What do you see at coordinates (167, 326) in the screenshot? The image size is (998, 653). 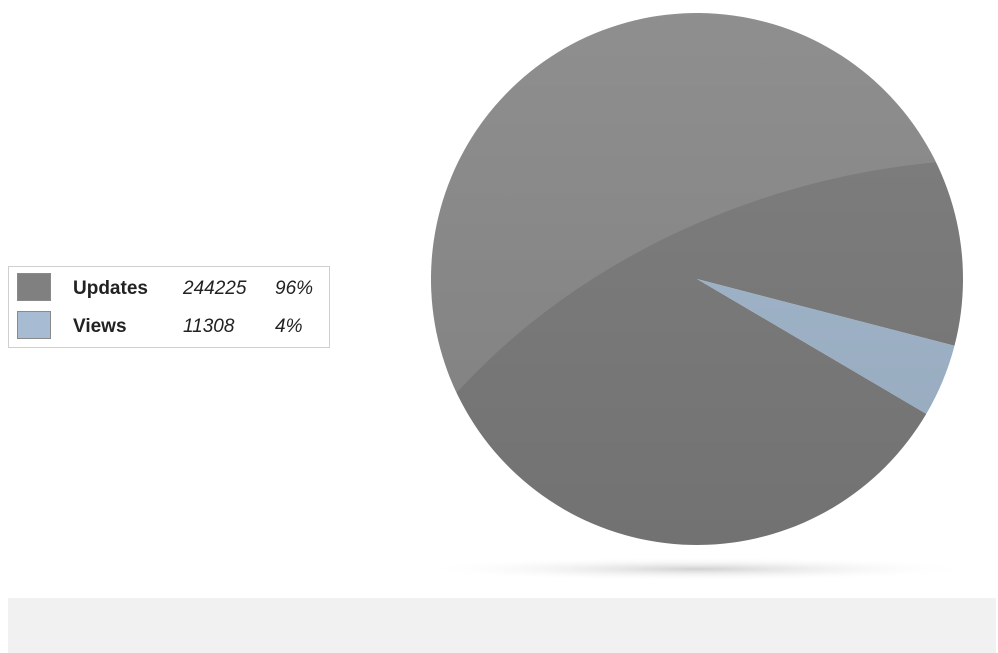 I see `legend-item-views: Views 11308 4%` at bounding box center [167, 326].